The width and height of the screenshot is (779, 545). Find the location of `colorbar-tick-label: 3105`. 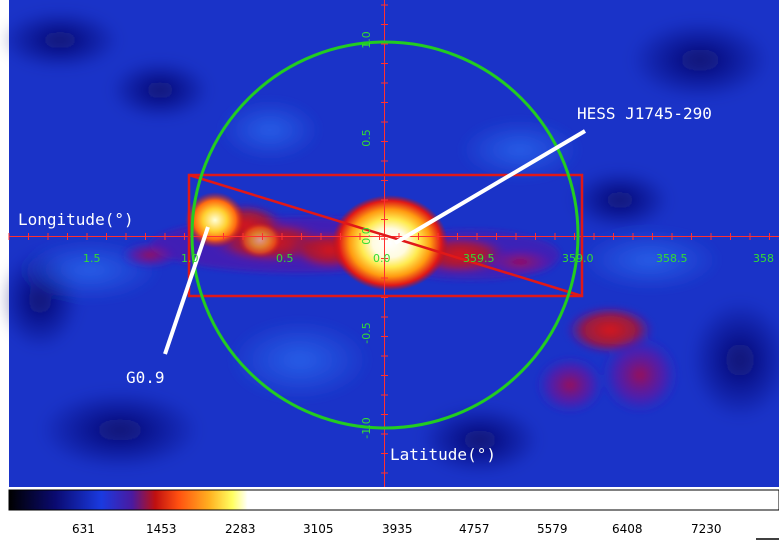

colorbar-tick-label: 3105 is located at coordinates (318, 529).